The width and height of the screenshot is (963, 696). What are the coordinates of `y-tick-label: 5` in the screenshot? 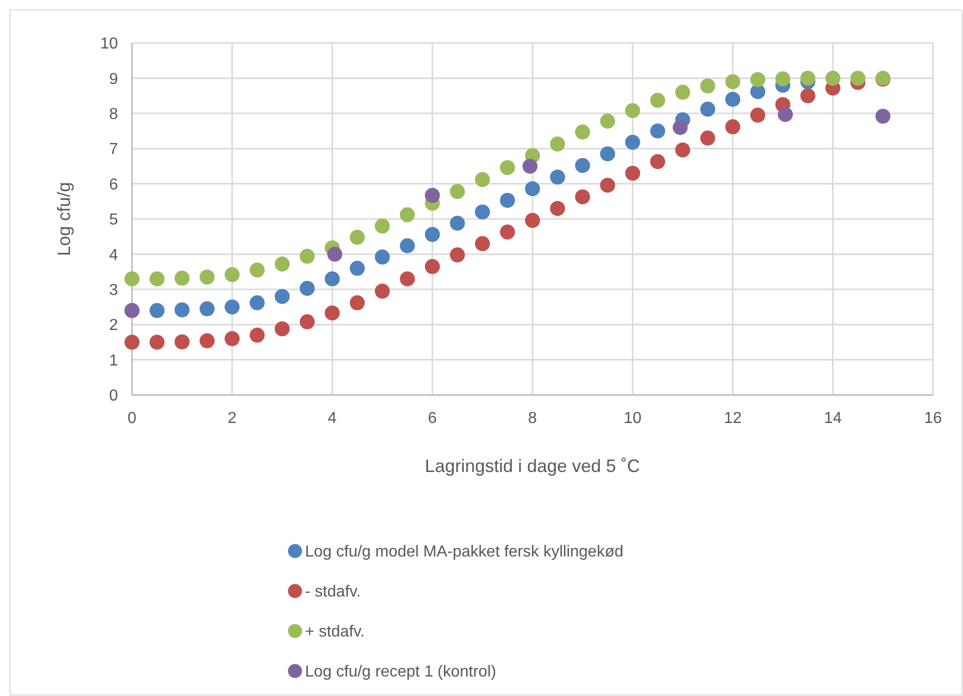 It's located at (113, 220).